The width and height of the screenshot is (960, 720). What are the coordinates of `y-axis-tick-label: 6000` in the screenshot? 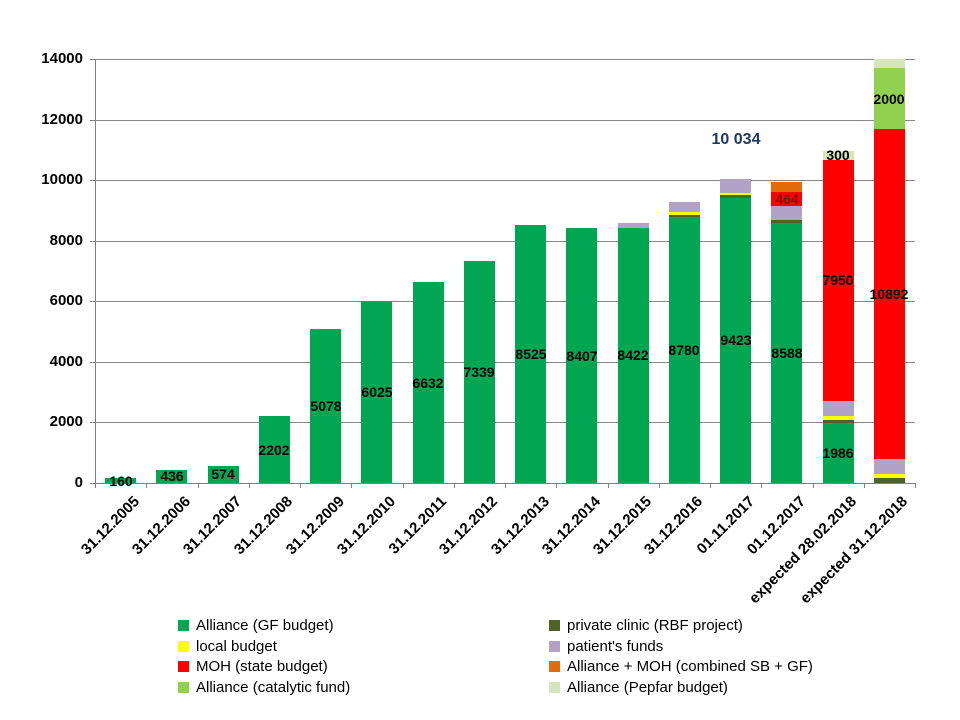 It's located at (66, 300).